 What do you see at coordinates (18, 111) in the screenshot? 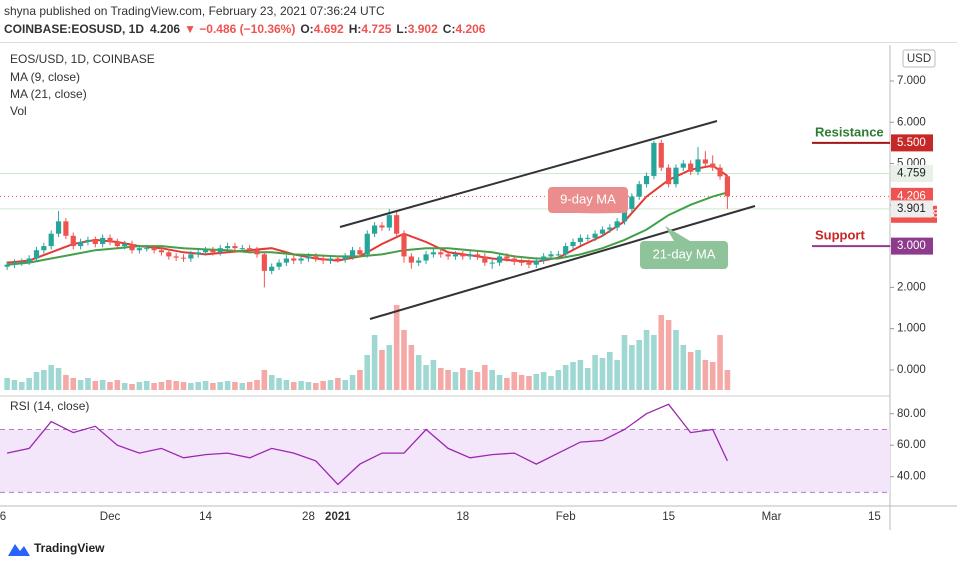
I see `legend-vol: Vol` at bounding box center [18, 111].